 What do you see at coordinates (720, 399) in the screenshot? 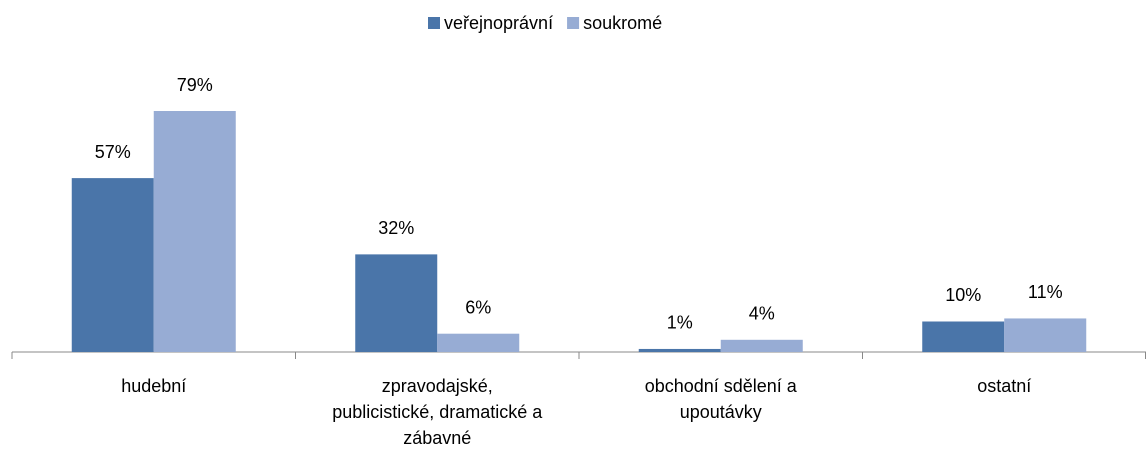
I see `x-tick-label: obchodní sdělení a upoutávky` at bounding box center [720, 399].